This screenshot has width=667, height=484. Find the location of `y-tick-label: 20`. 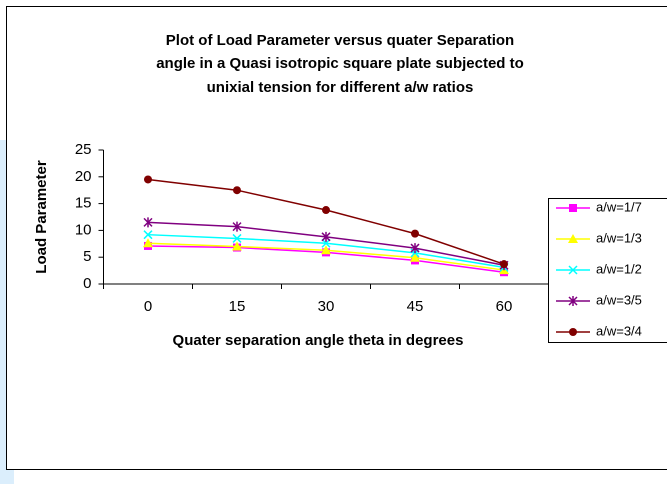

y-tick-label: 20 is located at coordinates (83, 176).